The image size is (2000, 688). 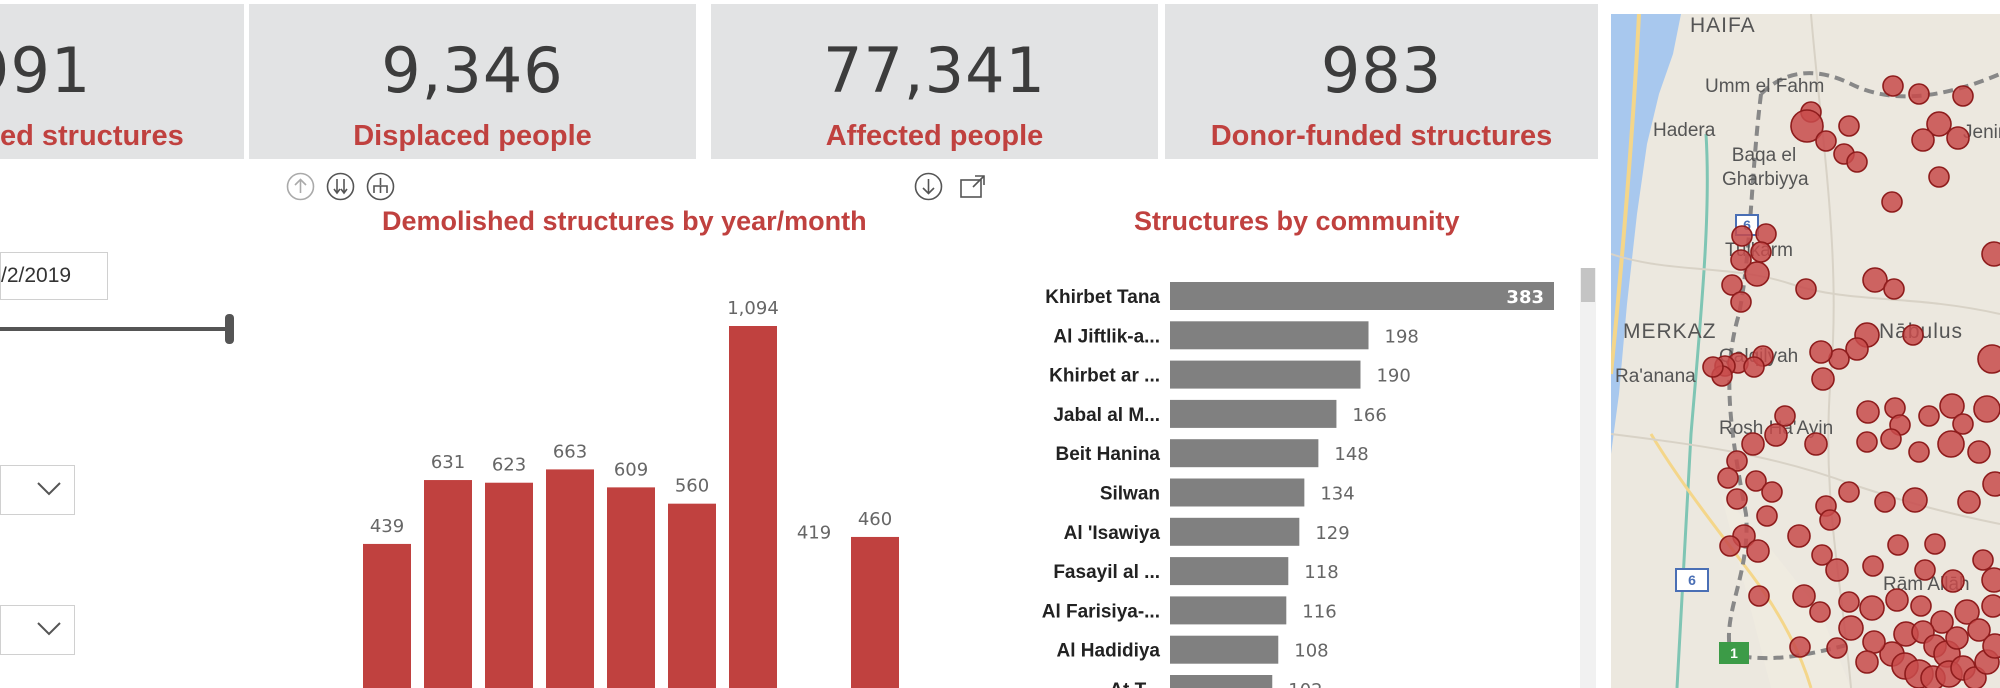 What do you see at coordinates (928, 186) in the screenshot?
I see `drill-down-icon` at bounding box center [928, 186].